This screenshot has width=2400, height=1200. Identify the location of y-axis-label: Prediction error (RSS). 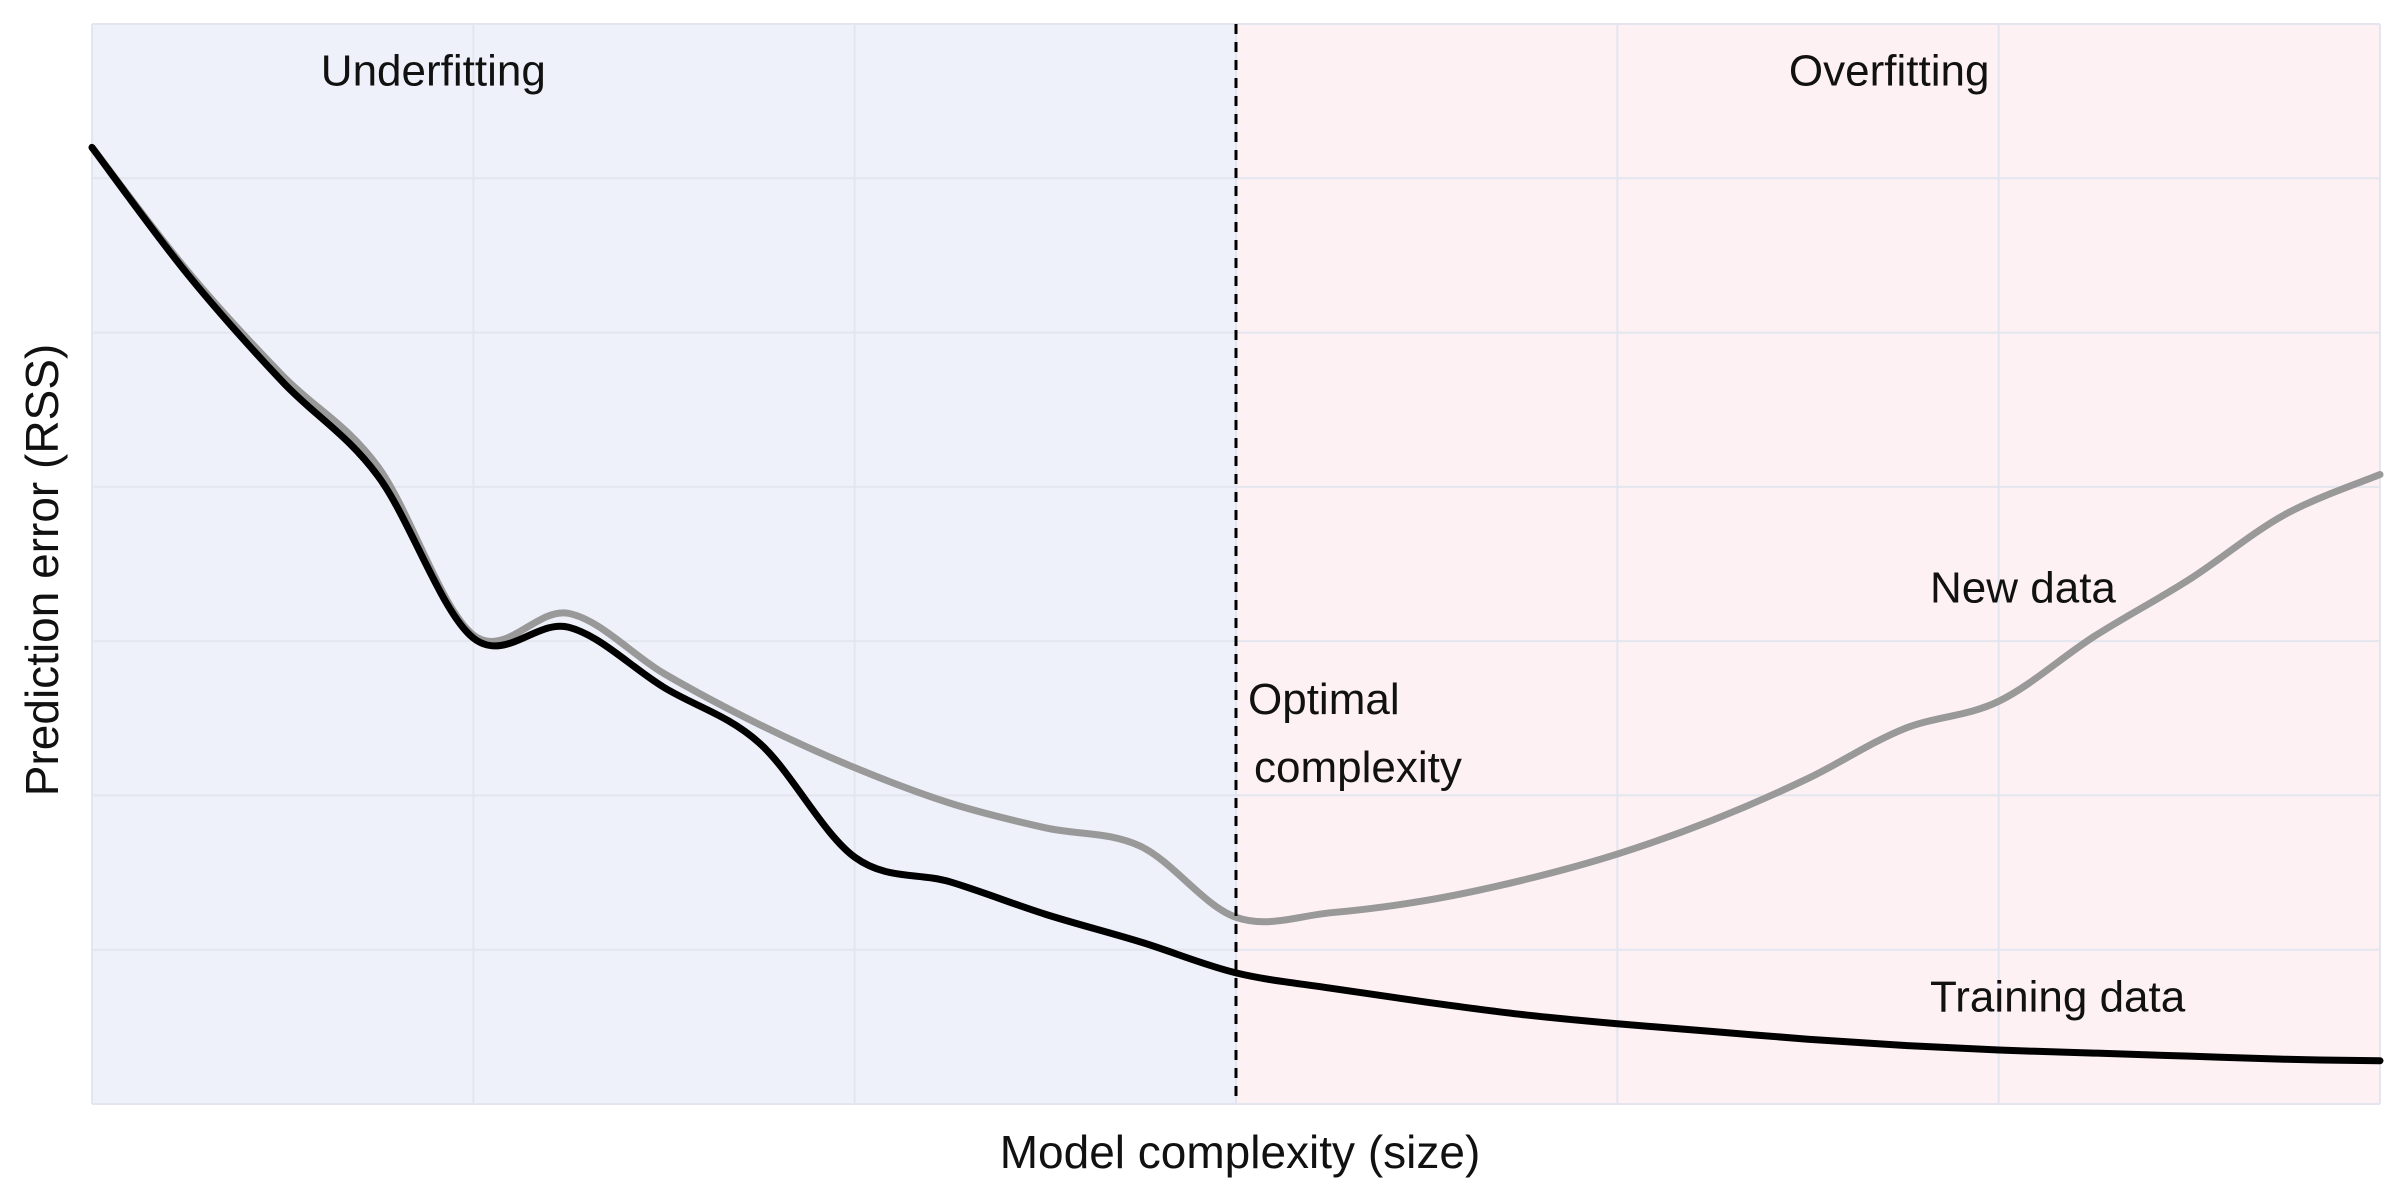
(42, 570).